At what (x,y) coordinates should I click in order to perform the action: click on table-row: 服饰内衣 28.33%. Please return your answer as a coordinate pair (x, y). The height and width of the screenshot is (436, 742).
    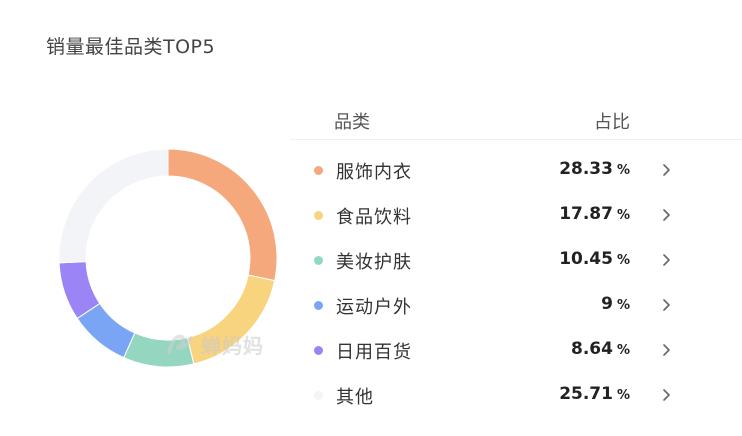
    Looking at the image, I should click on (516, 170).